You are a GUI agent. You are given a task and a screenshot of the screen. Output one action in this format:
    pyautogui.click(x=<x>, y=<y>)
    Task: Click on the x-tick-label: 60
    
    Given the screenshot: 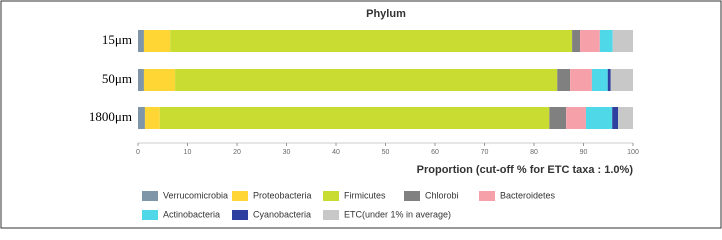 What is the action you would take?
    pyautogui.click(x=435, y=152)
    